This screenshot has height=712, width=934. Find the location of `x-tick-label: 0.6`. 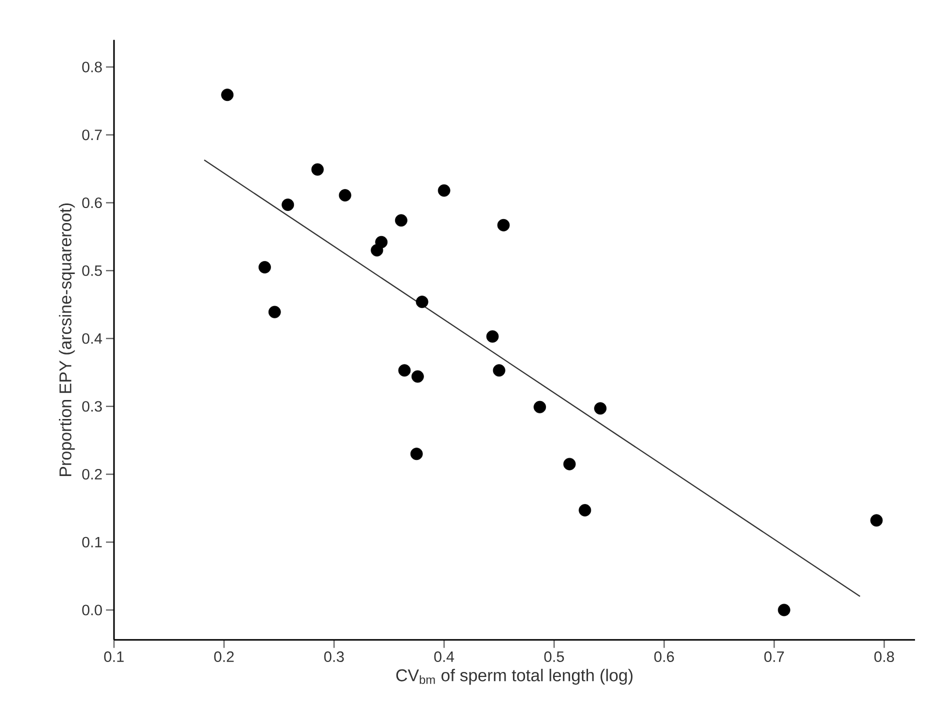

x-tick-label: 0.6 is located at coordinates (664, 656).